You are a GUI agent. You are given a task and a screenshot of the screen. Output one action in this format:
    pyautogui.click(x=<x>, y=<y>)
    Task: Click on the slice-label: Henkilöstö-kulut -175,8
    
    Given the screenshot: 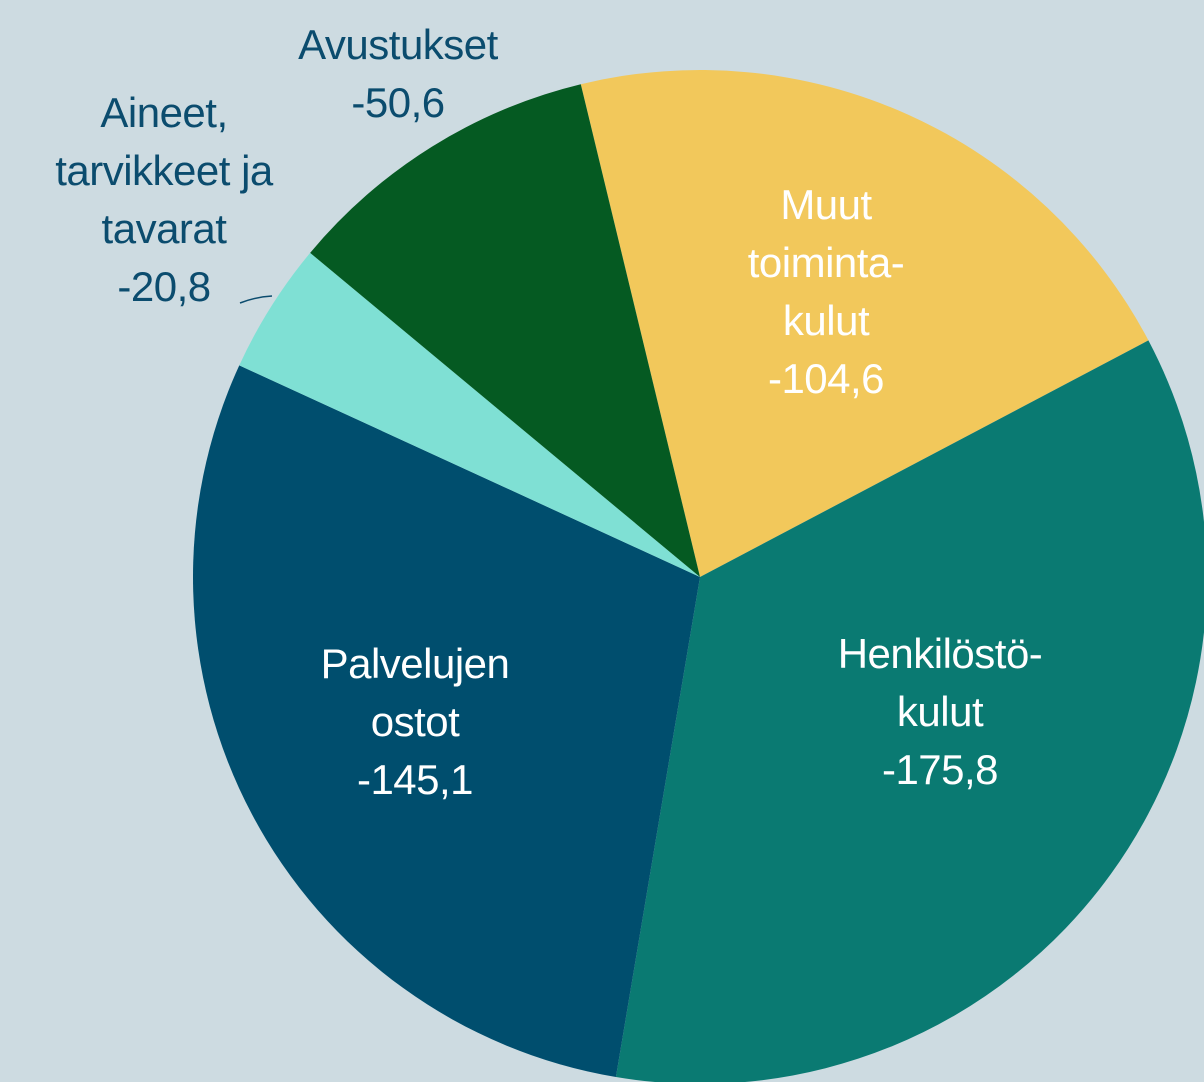 What is the action you would take?
    pyautogui.click(x=940, y=712)
    